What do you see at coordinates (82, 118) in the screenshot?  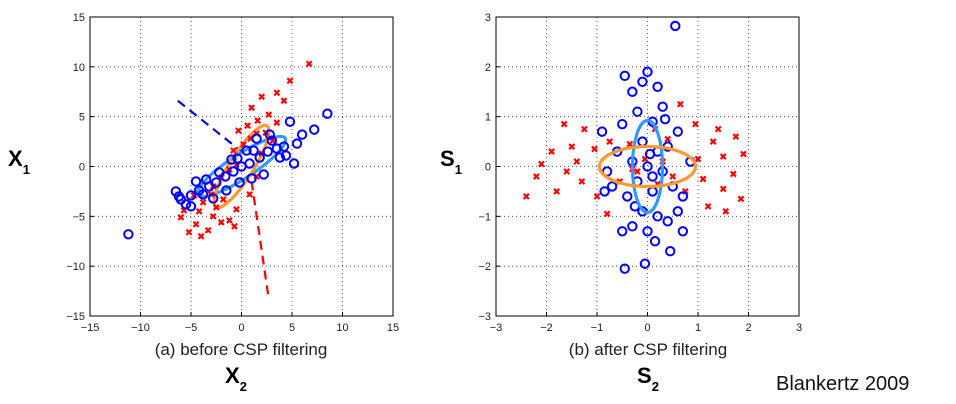 I see `y-tick-label: 5` at bounding box center [82, 118].